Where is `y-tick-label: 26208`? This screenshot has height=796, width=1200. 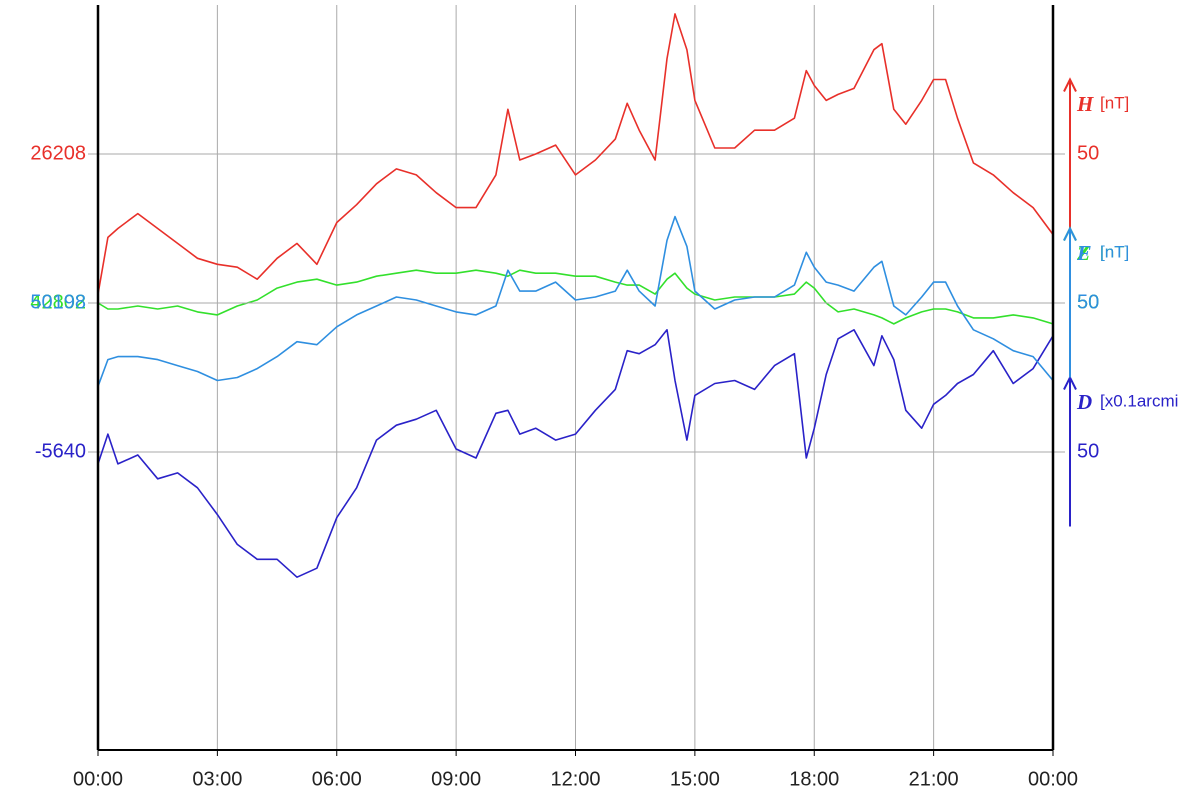 y-tick-label: 26208 is located at coordinates (58, 153).